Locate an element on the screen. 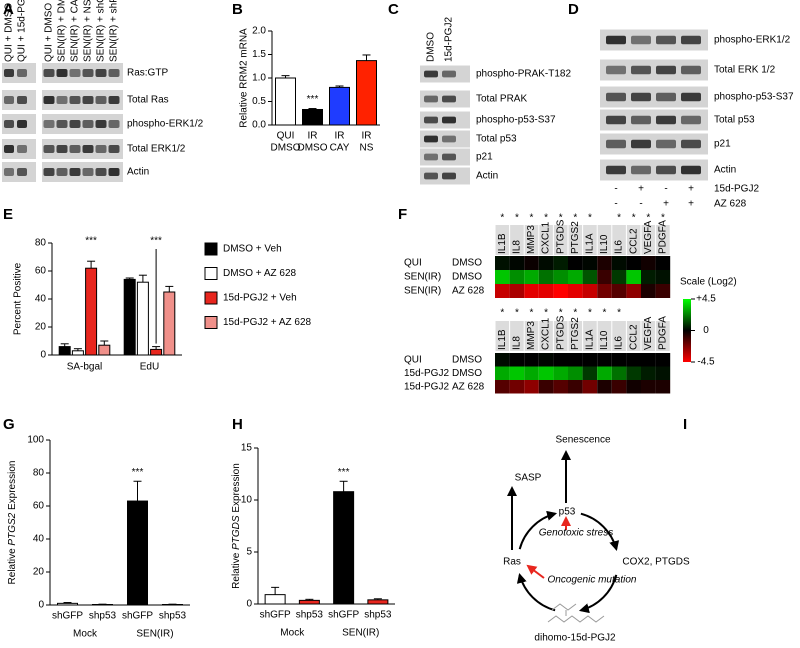 The height and width of the screenshot is (648, 800). x-tick-label: shGFP is located at coordinates (343, 615).